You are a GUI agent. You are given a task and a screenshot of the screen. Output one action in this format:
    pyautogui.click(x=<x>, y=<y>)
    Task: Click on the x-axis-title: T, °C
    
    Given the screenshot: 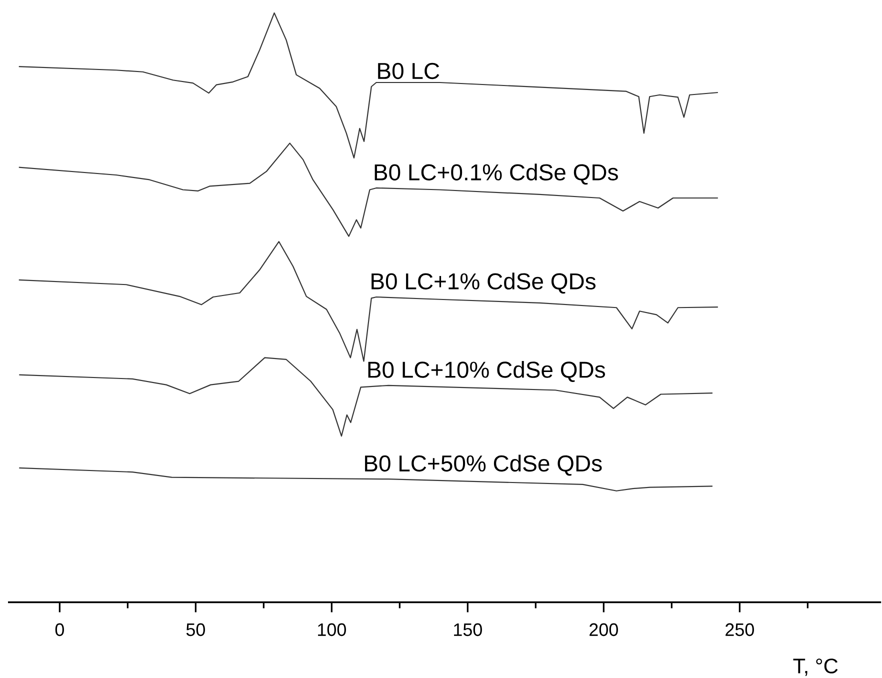 What is the action you would take?
    pyautogui.click(x=815, y=667)
    